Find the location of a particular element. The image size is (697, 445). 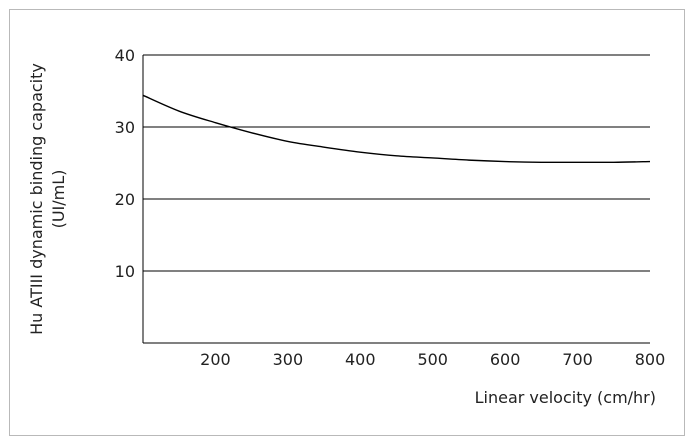

series-group is located at coordinates (396, 129).